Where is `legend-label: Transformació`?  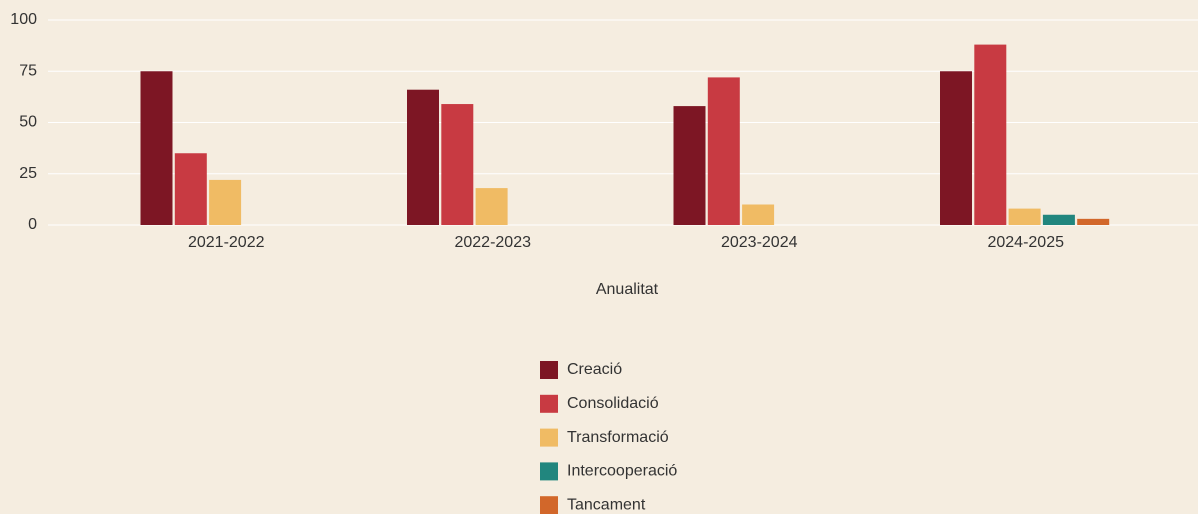 legend-label: Transformació is located at coordinates (618, 437).